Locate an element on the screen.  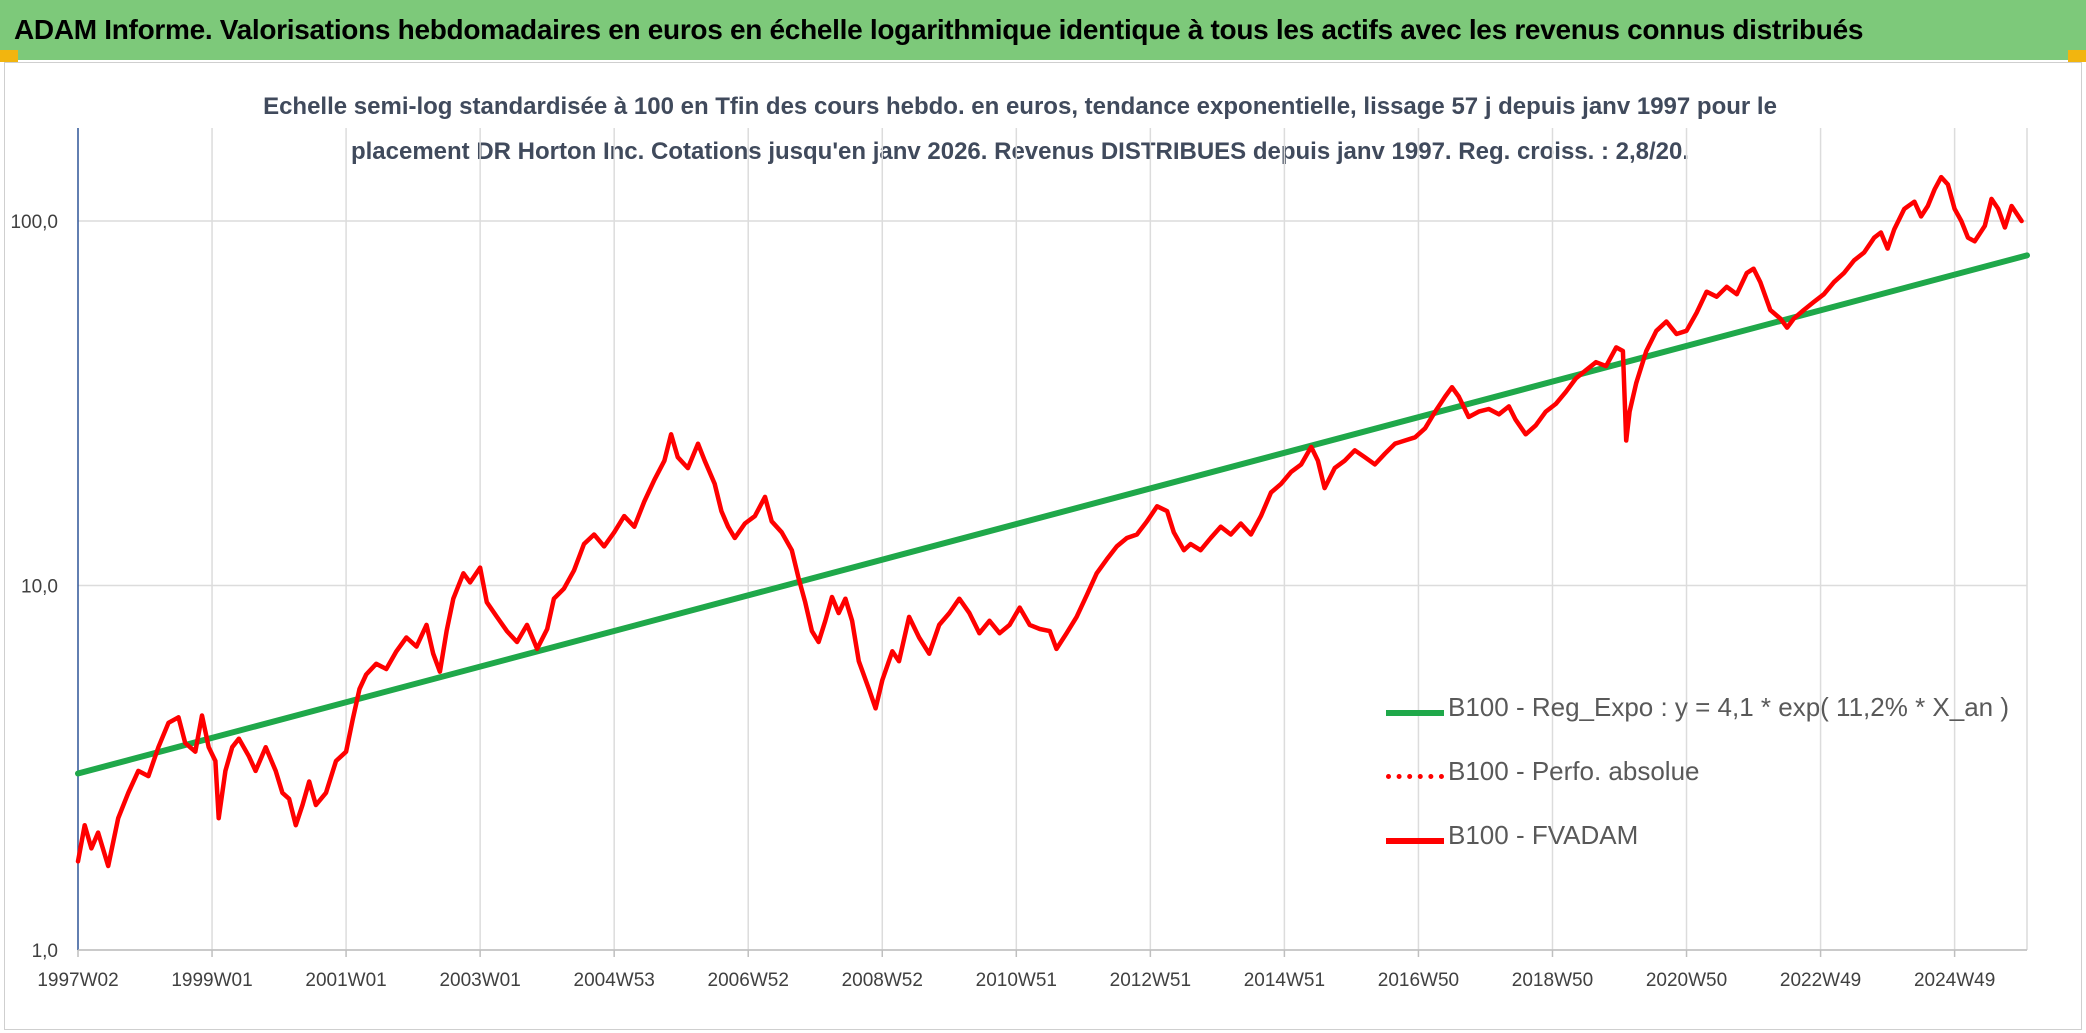
x-tick-label: 2014W51 is located at coordinates (1284, 980).